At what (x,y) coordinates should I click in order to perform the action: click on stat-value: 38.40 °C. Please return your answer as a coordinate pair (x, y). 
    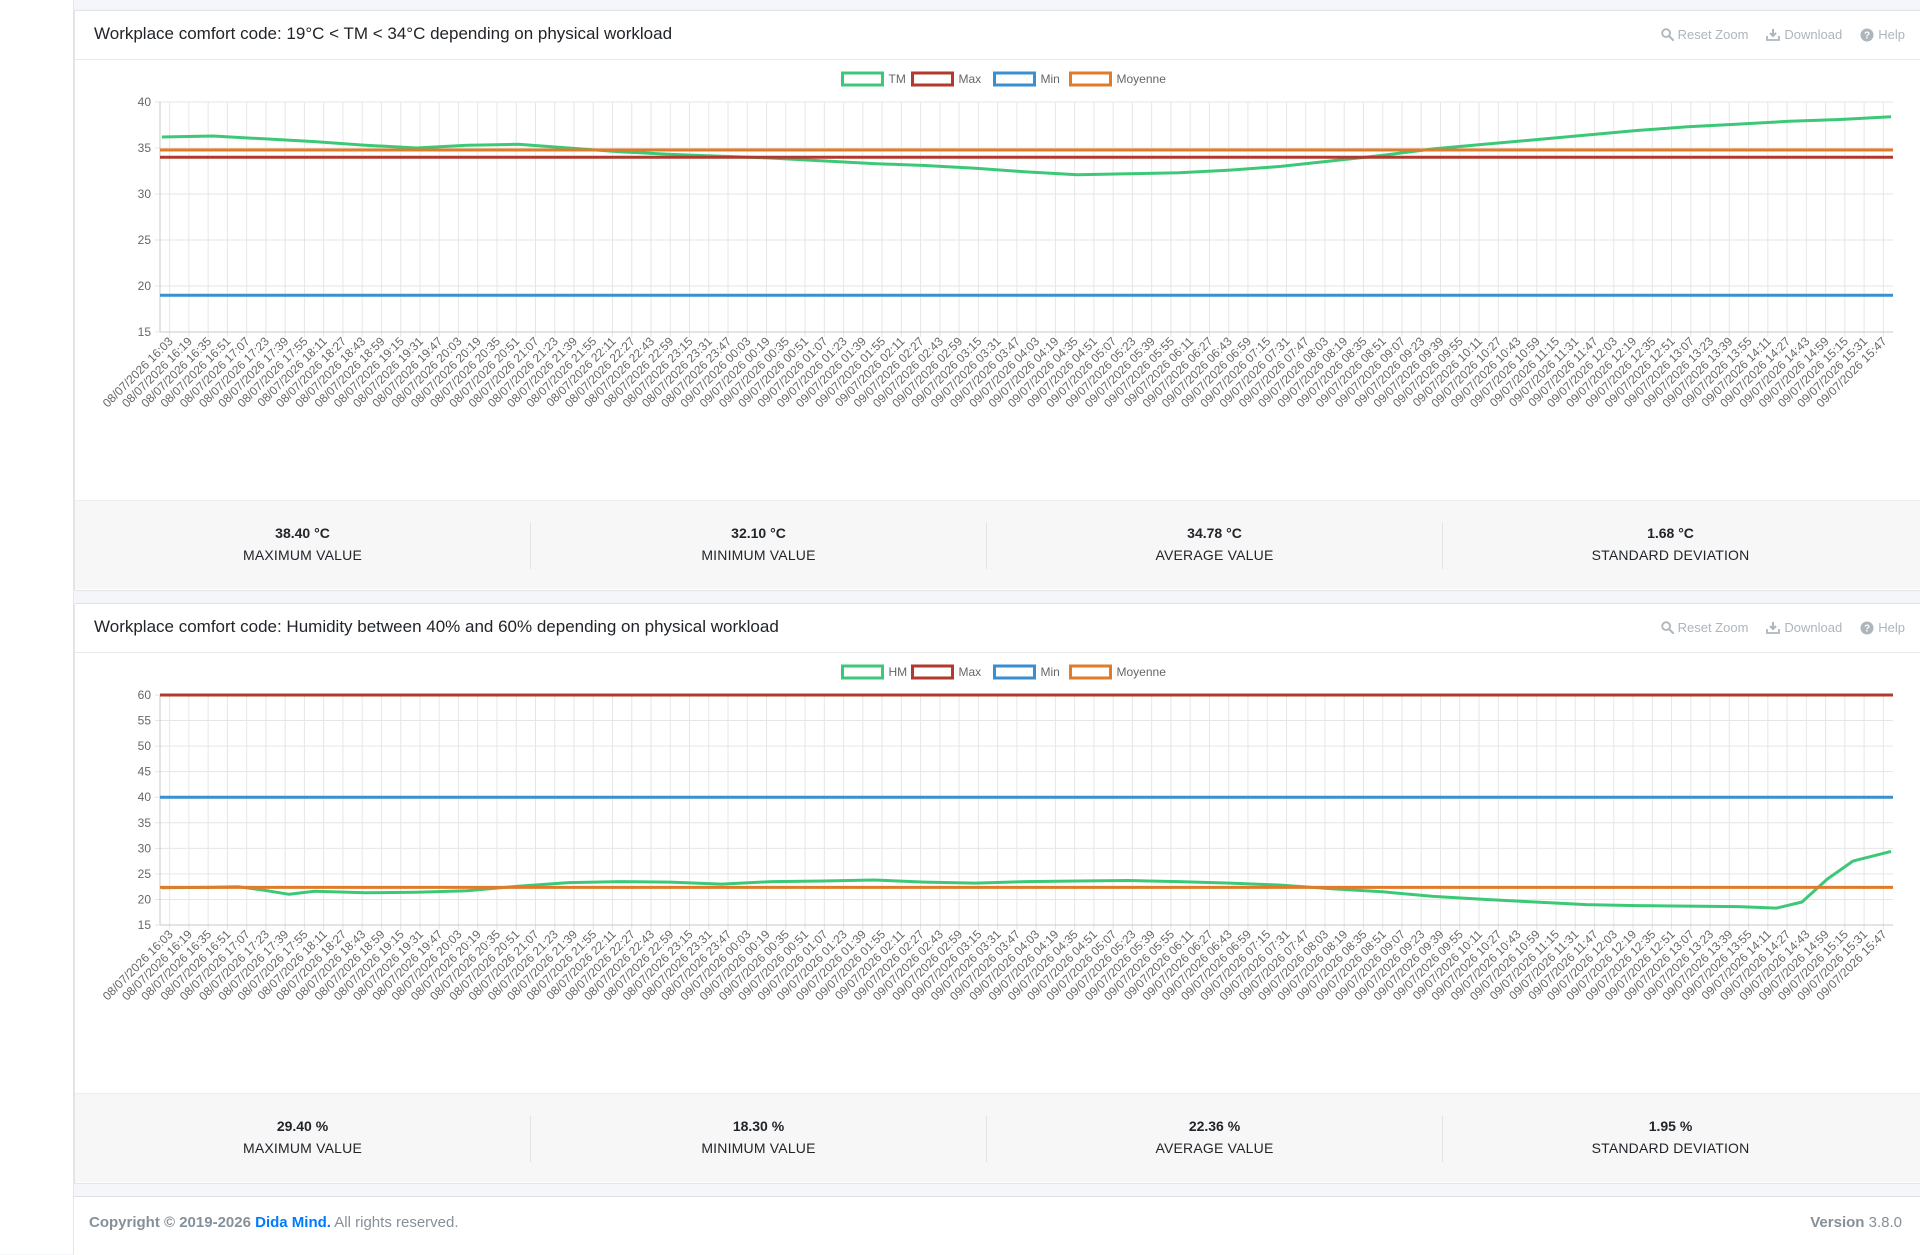
    Looking at the image, I should click on (302, 533).